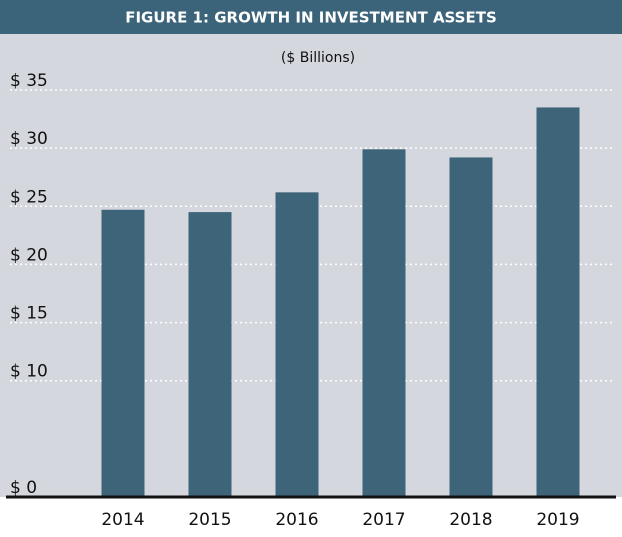 The height and width of the screenshot is (537, 622). Describe the element at coordinates (29, 372) in the screenshot. I see `y-tick-label: $ 10` at that location.